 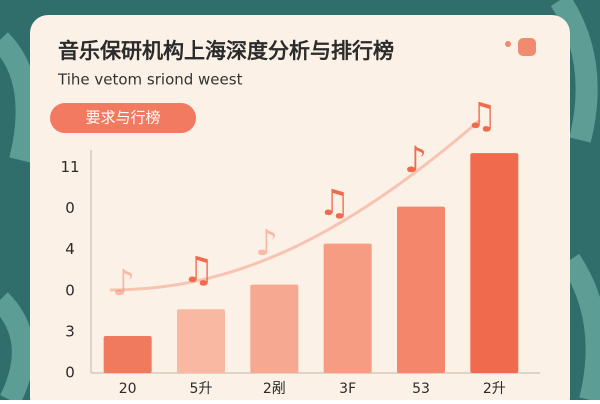 What do you see at coordinates (201, 389) in the screenshot?
I see `x-tick-label: 5升` at bounding box center [201, 389].